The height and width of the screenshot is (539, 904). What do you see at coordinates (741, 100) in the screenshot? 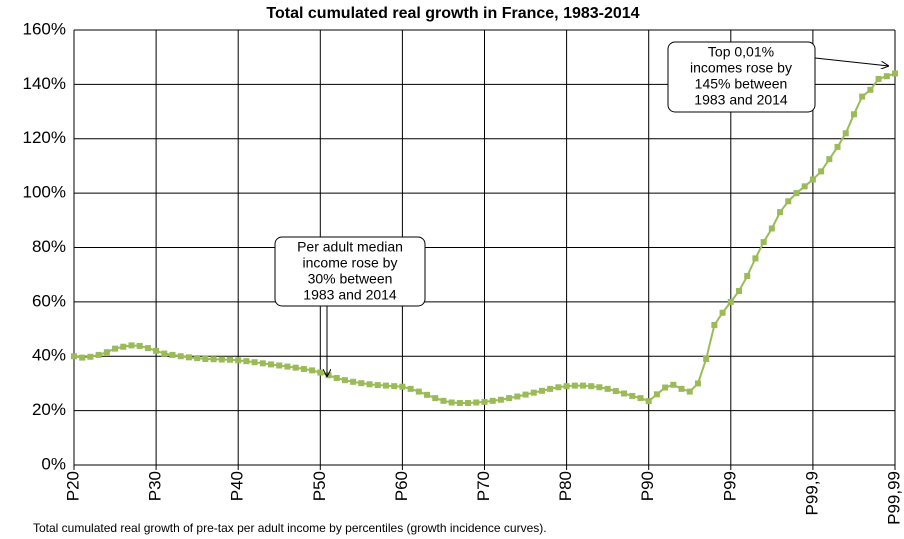
I see `annotation-text: 1983 and 2014` at bounding box center [741, 100].